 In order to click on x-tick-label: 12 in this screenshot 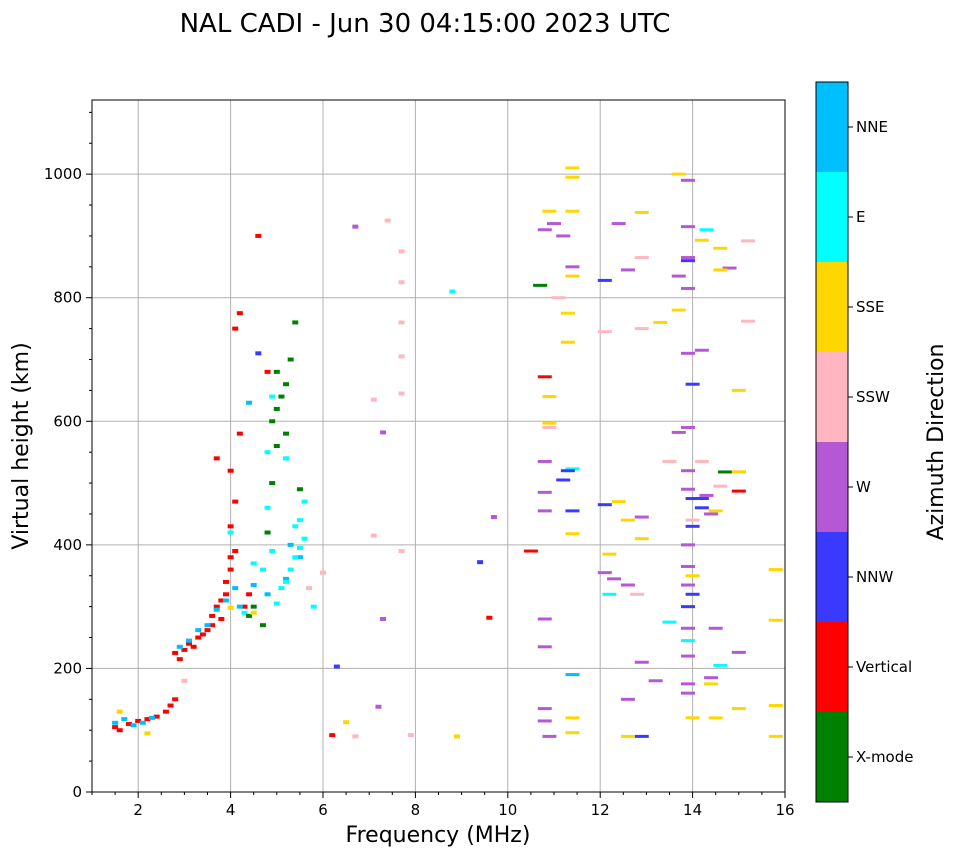, I will do `click(600, 810)`.